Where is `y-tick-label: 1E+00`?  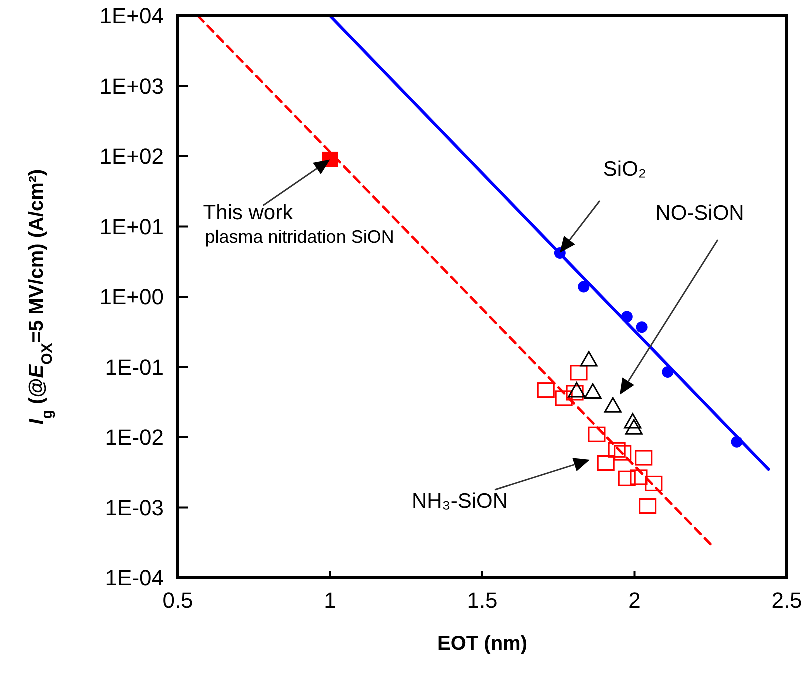
y-tick-label: 1E+00 is located at coordinates (132, 297).